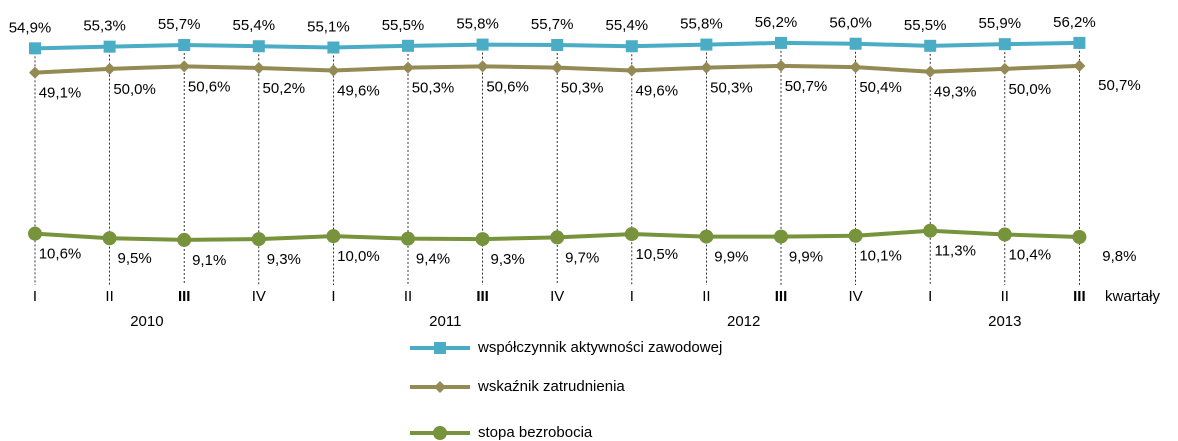 The width and height of the screenshot is (1178, 441). What do you see at coordinates (701, 24) in the screenshot?
I see `data-label: 55,8%` at bounding box center [701, 24].